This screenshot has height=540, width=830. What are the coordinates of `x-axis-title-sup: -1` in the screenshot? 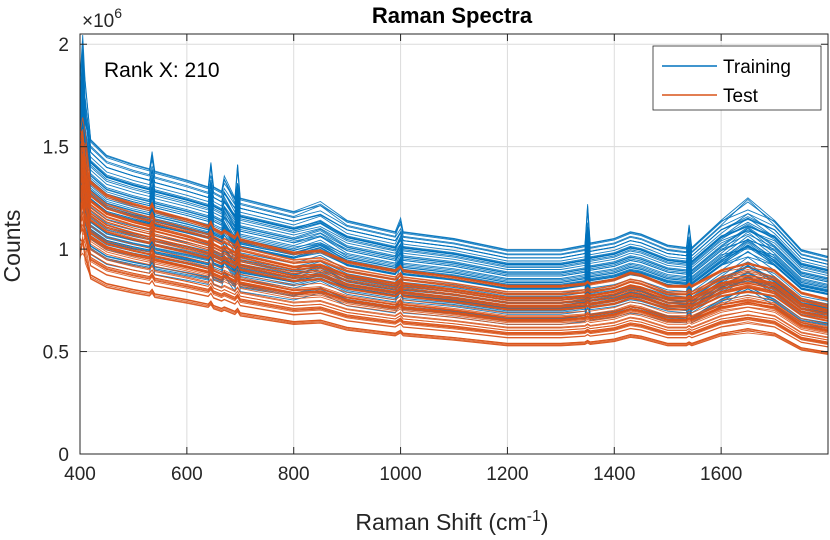 It's located at (534, 516).